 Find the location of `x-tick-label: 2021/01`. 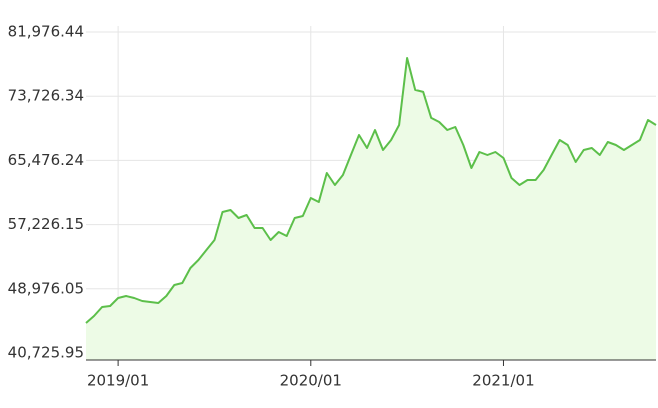

x-tick-label: 2021/01 is located at coordinates (503, 381).